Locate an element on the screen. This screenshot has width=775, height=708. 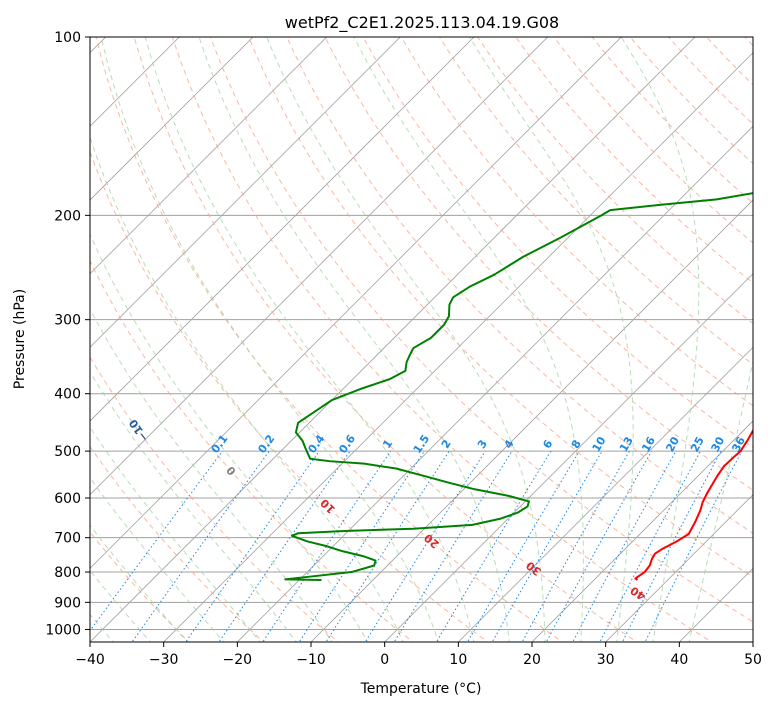
x-axis-title: Temperature (°C) is located at coordinates (421, 689).